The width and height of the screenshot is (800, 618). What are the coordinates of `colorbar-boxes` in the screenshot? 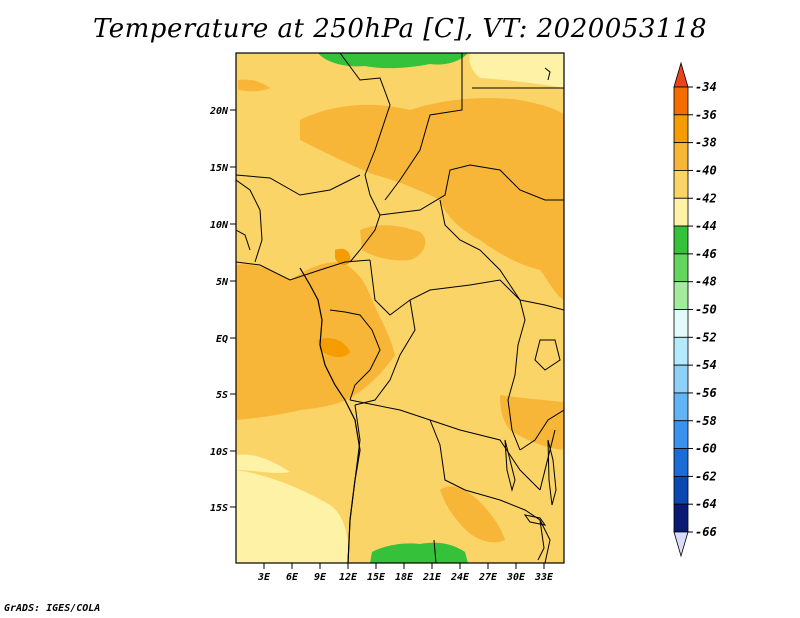 It's located at (681, 309).